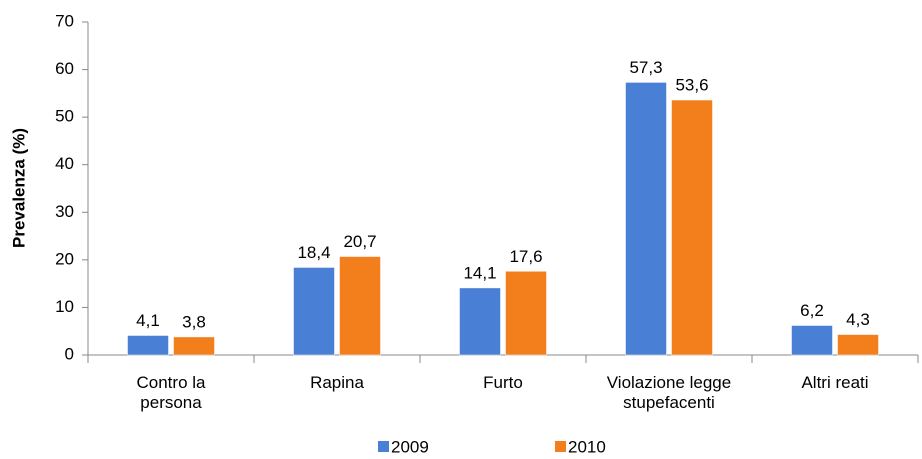  I want to click on y-tick-label: 50, so click(64, 116).